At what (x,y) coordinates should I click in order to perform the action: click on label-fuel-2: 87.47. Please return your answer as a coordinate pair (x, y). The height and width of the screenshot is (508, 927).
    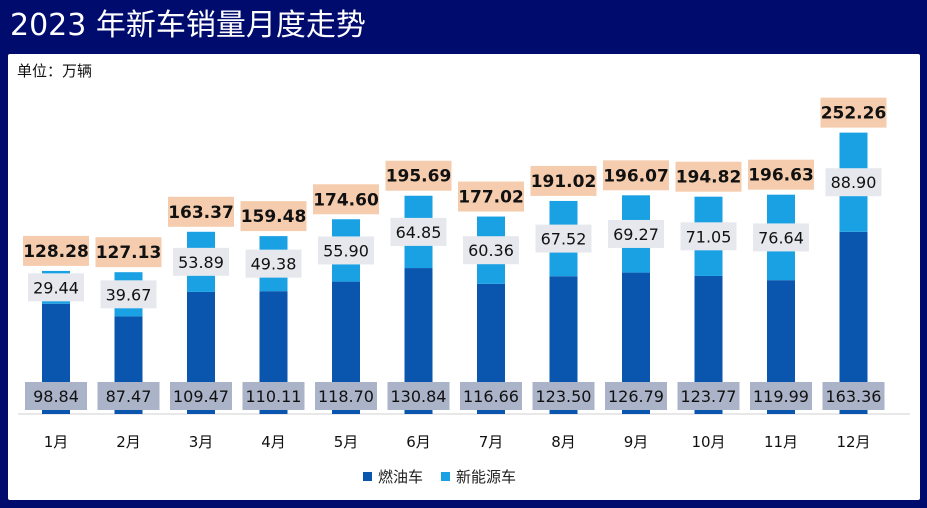
    Looking at the image, I should click on (129, 396).